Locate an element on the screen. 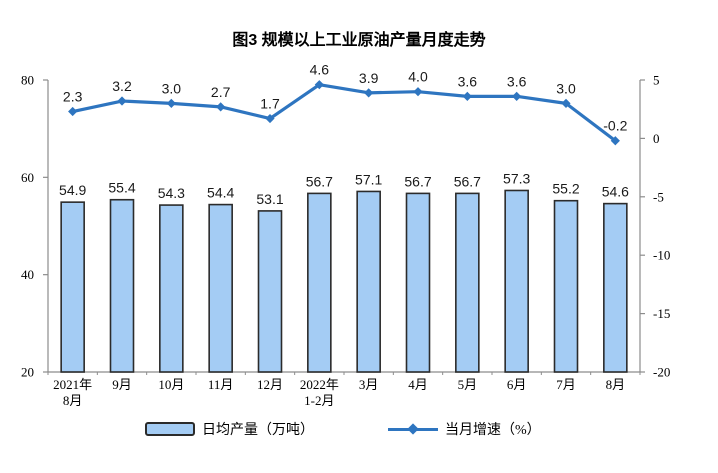 Image resolution: width=718 pixels, height=473 pixels. x-axis-label: 7月 is located at coordinates (566, 384).